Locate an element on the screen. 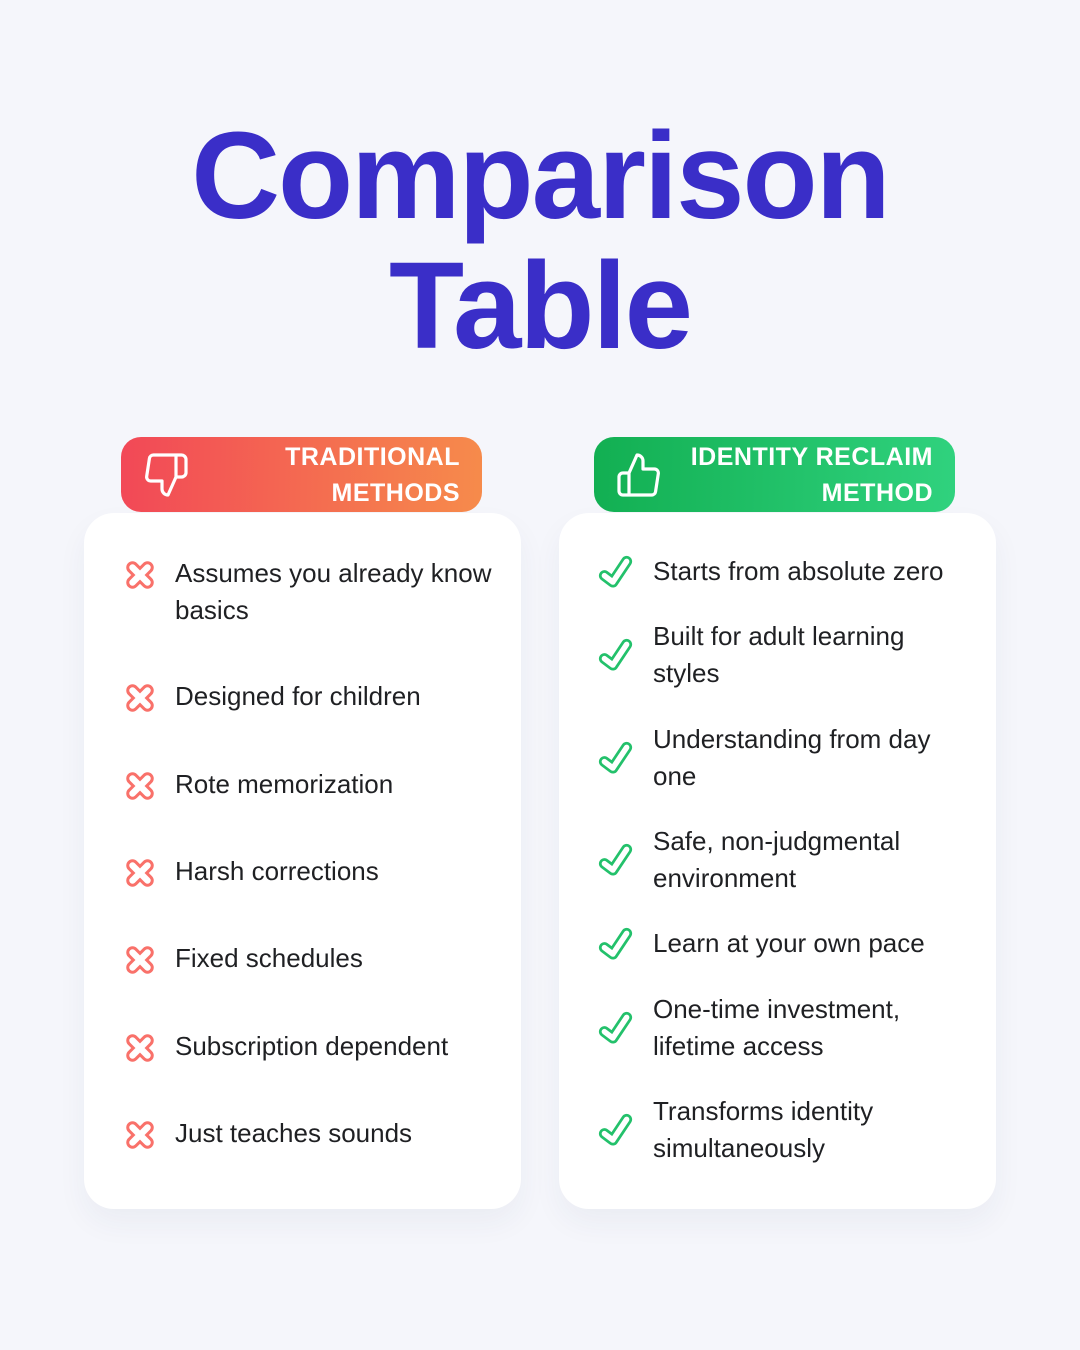 The width and height of the screenshot is (1080, 1350). list-item: Just teaches sounds is located at coordinates (313, 1134).